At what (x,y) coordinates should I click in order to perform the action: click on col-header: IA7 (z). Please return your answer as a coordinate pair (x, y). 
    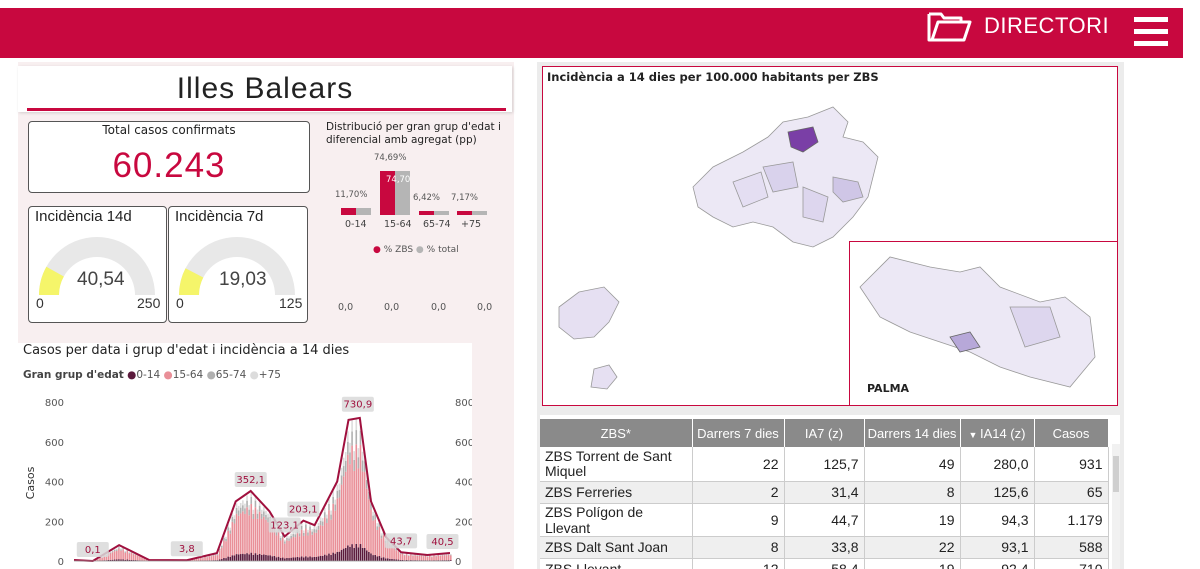
    Looking at the image, I should click on (824, 433).